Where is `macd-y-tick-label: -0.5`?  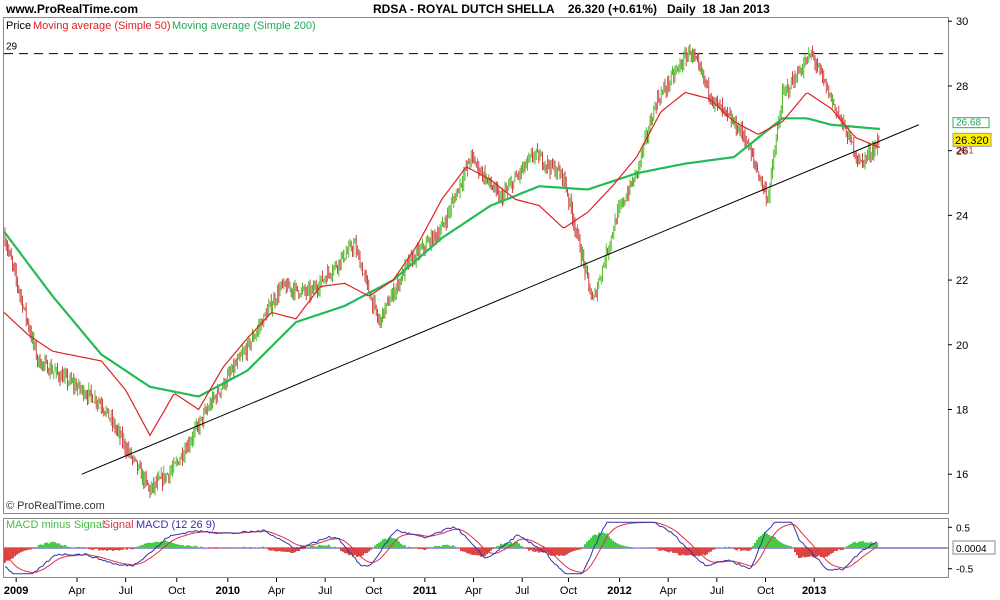
macd-y-tick-label: -0.5 is located at coordinates (965, 570).